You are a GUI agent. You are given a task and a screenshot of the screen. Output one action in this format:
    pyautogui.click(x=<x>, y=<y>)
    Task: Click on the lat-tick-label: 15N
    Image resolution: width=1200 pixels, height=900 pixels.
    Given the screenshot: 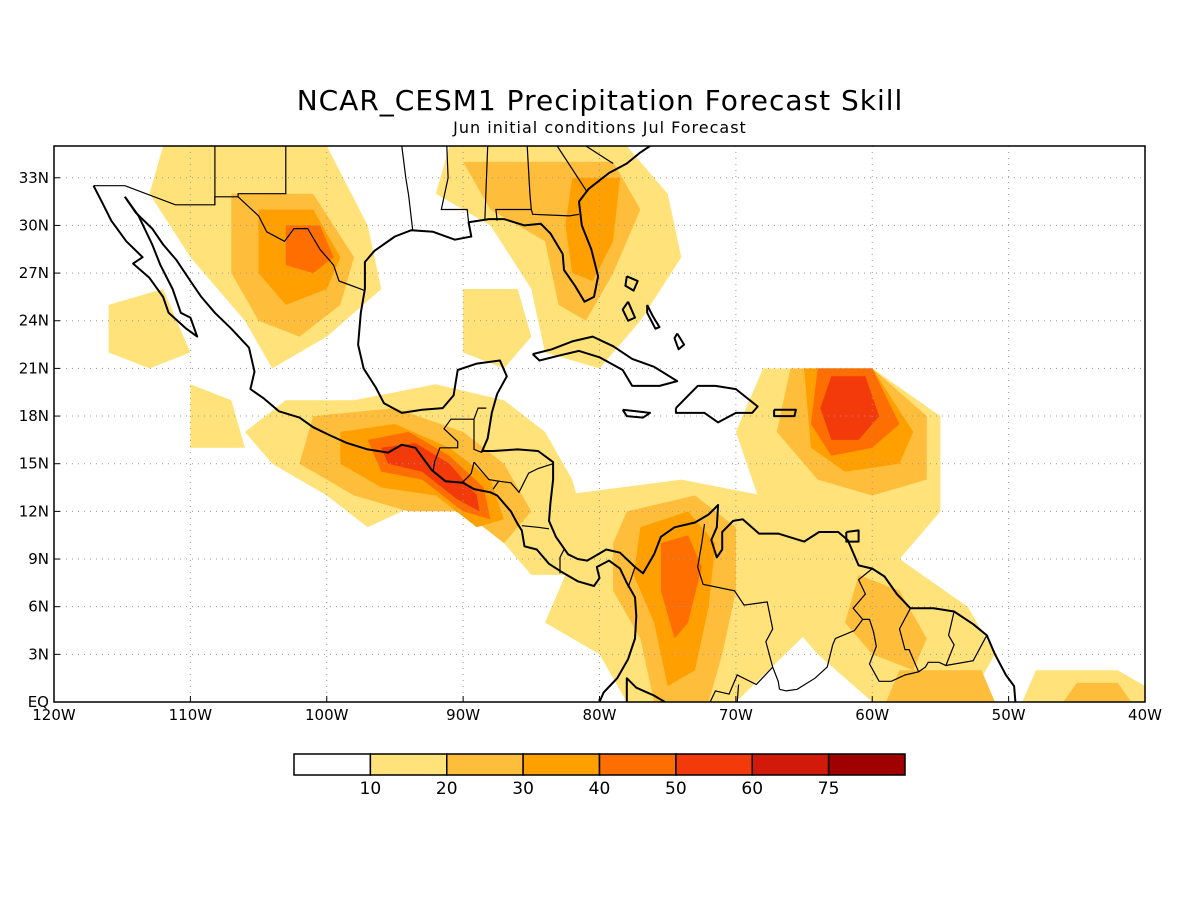 What is the action you would take?
    pyautogui.click(x=34, y=464)
    